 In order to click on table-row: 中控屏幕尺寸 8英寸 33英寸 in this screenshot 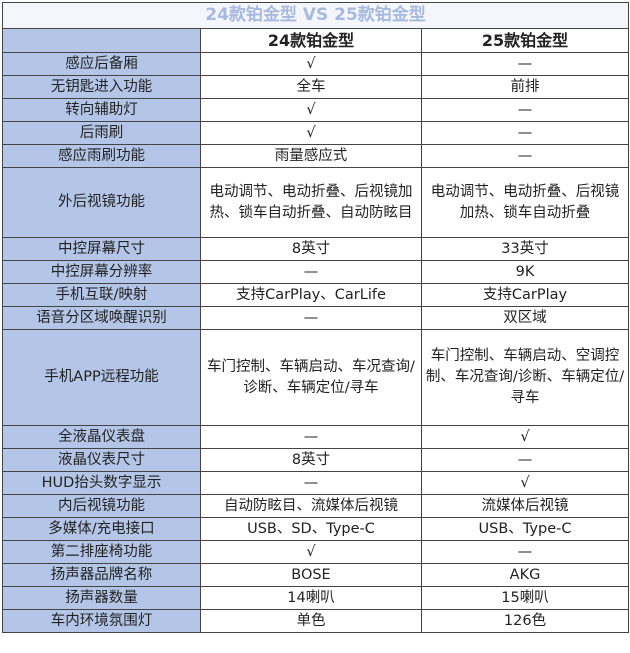, I will do `click(316, 249)`.